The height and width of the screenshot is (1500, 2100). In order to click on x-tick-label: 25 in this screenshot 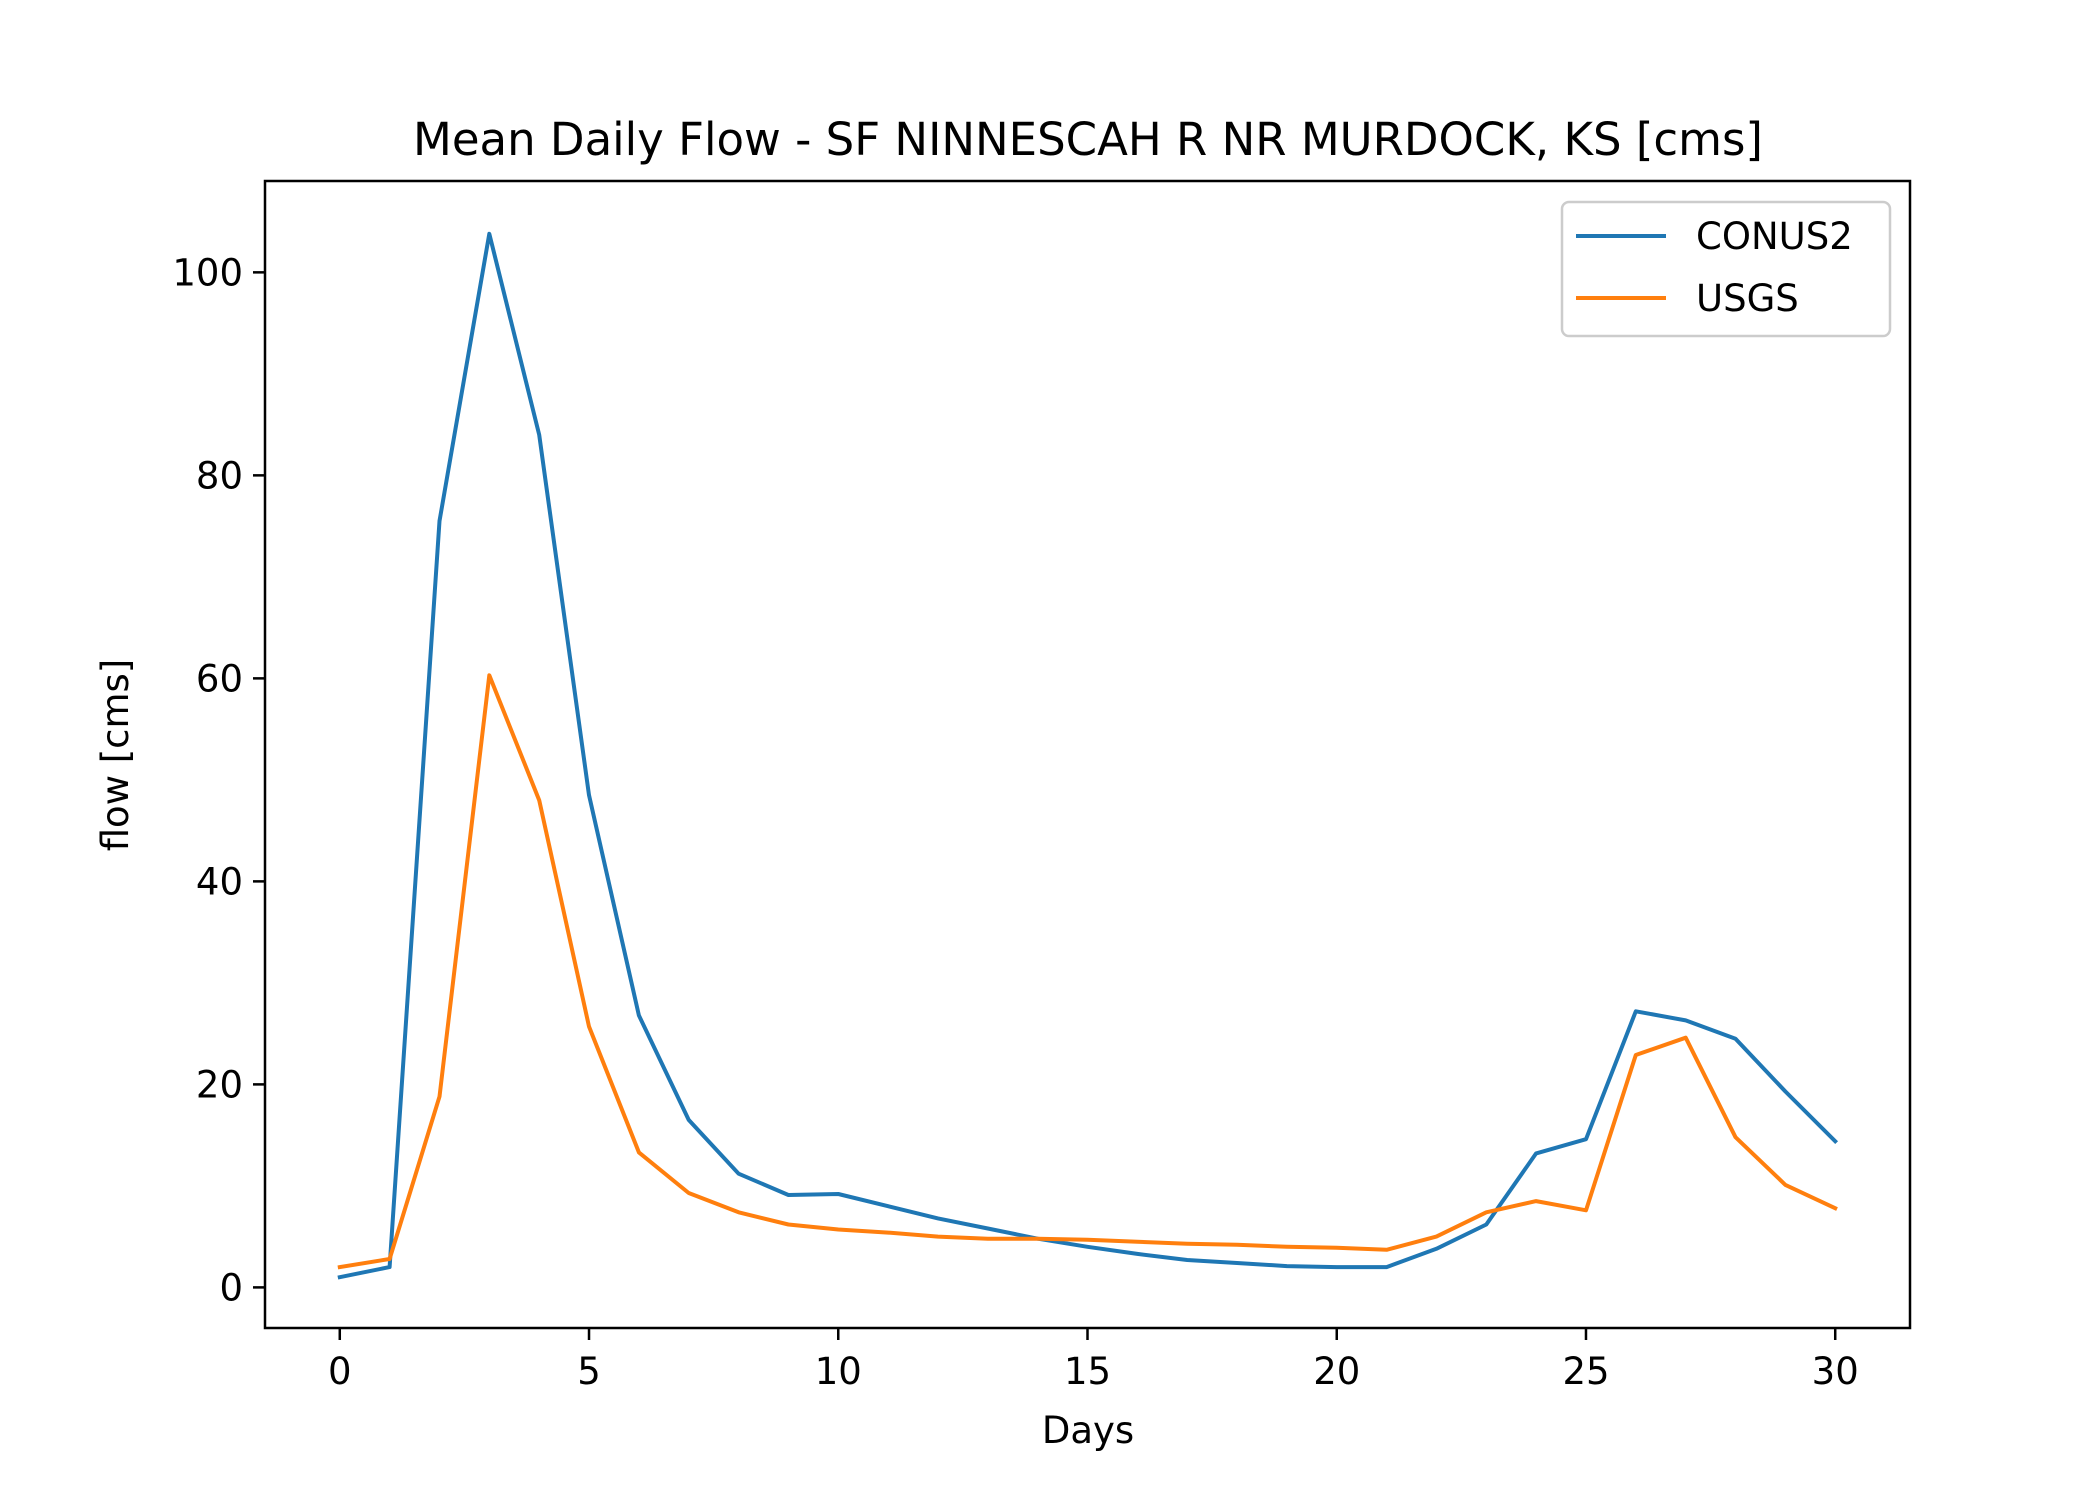, I will do `click(1585, 1371)`.